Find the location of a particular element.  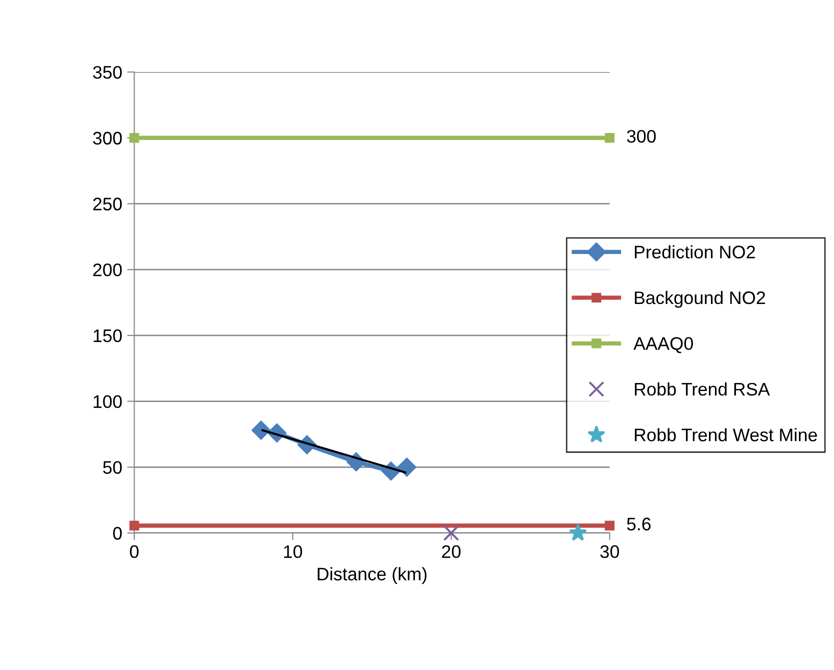

legend-label: AAAQ0 is located at coordinates (663, 345).